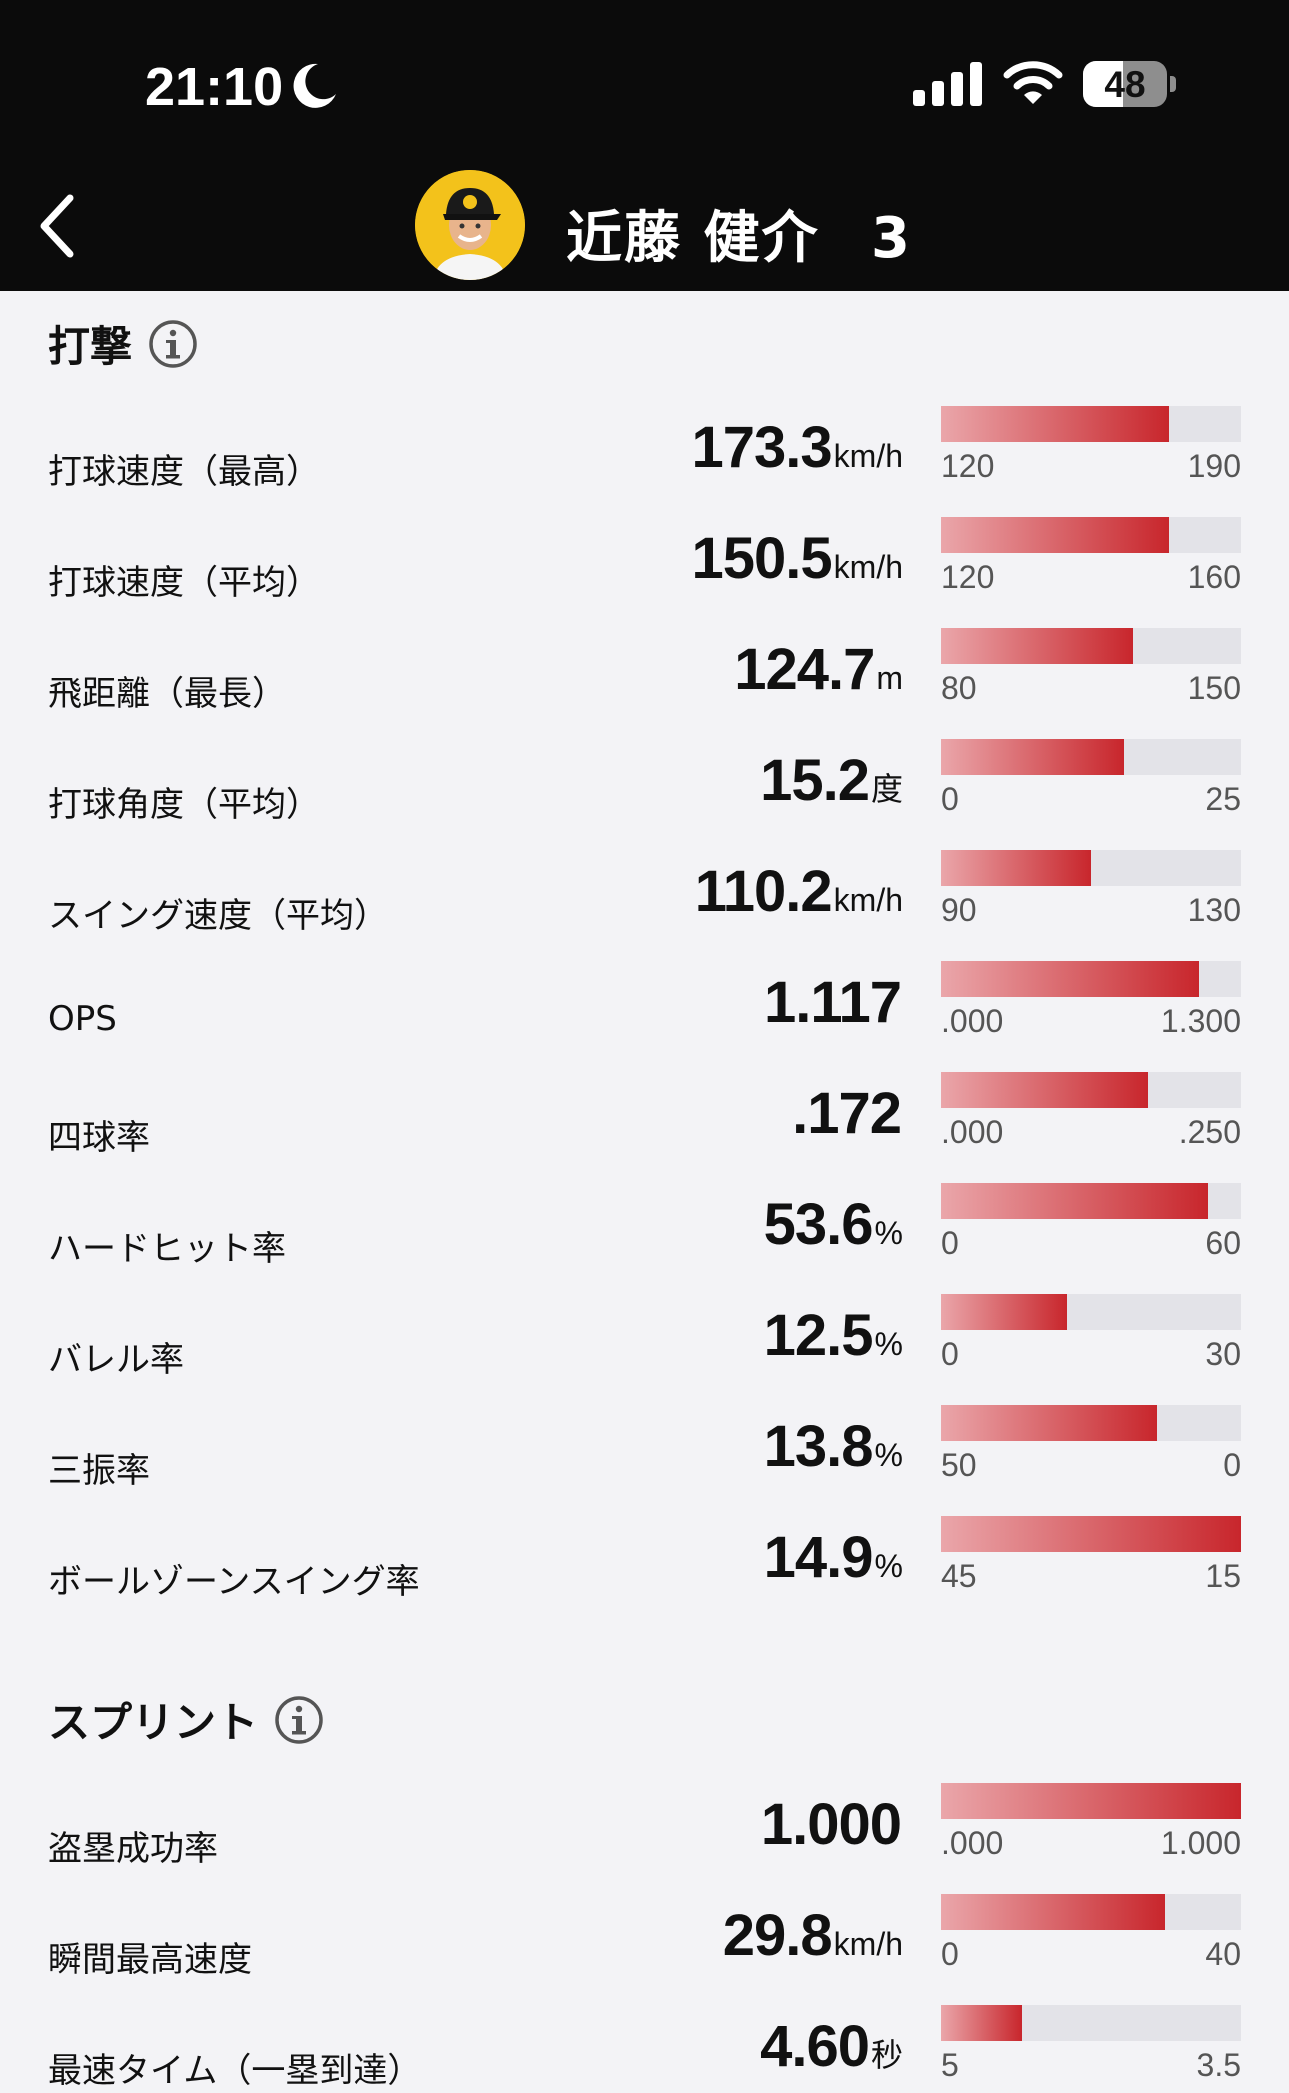  I want to click on battery-body: 48, so click(1125, 84).